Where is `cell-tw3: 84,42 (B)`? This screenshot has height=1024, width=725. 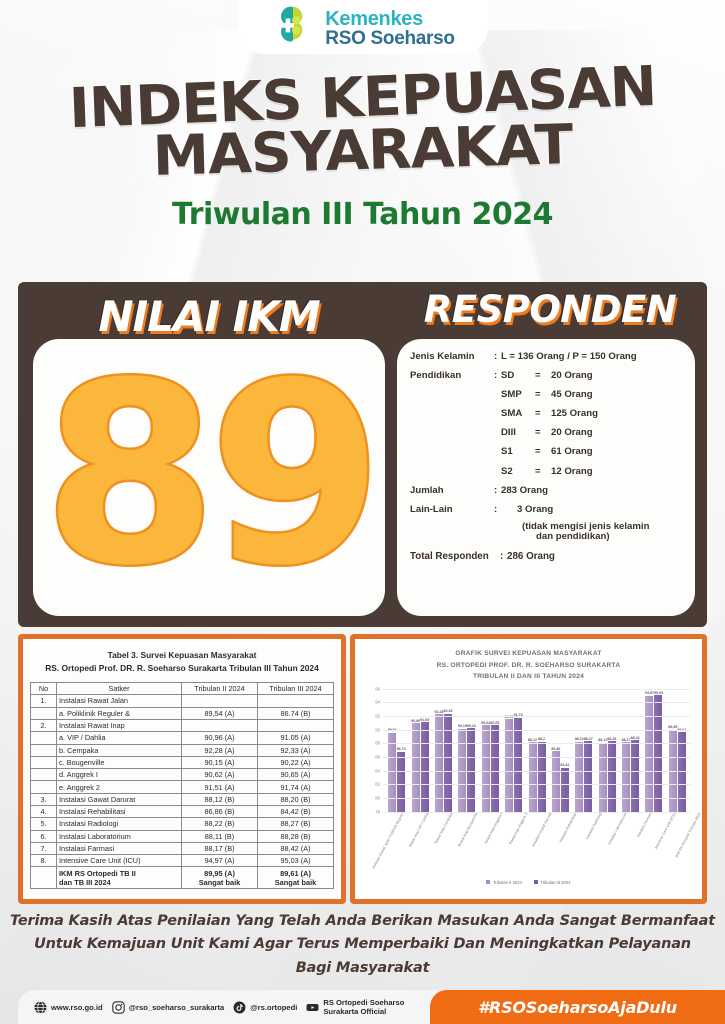
cell-tw3: 84,42 (B) is located at coordinates (295, 811).